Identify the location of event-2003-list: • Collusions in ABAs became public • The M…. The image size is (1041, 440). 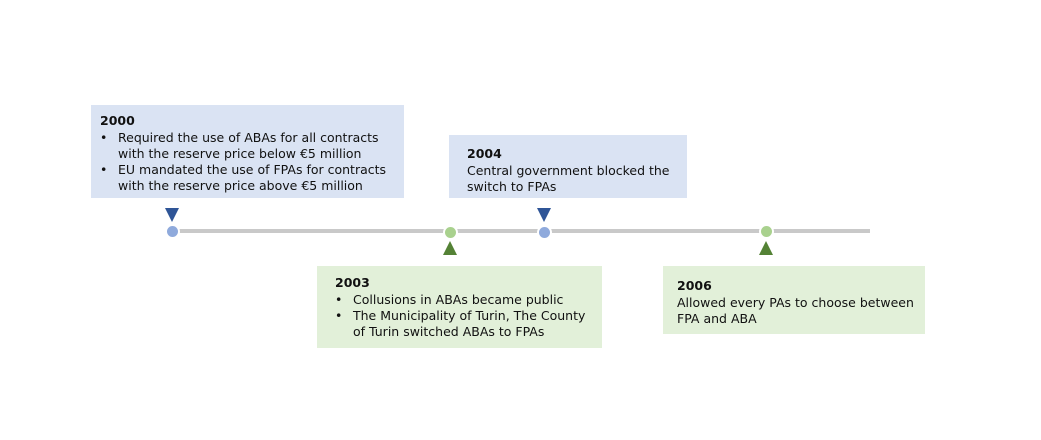
(464, 316).